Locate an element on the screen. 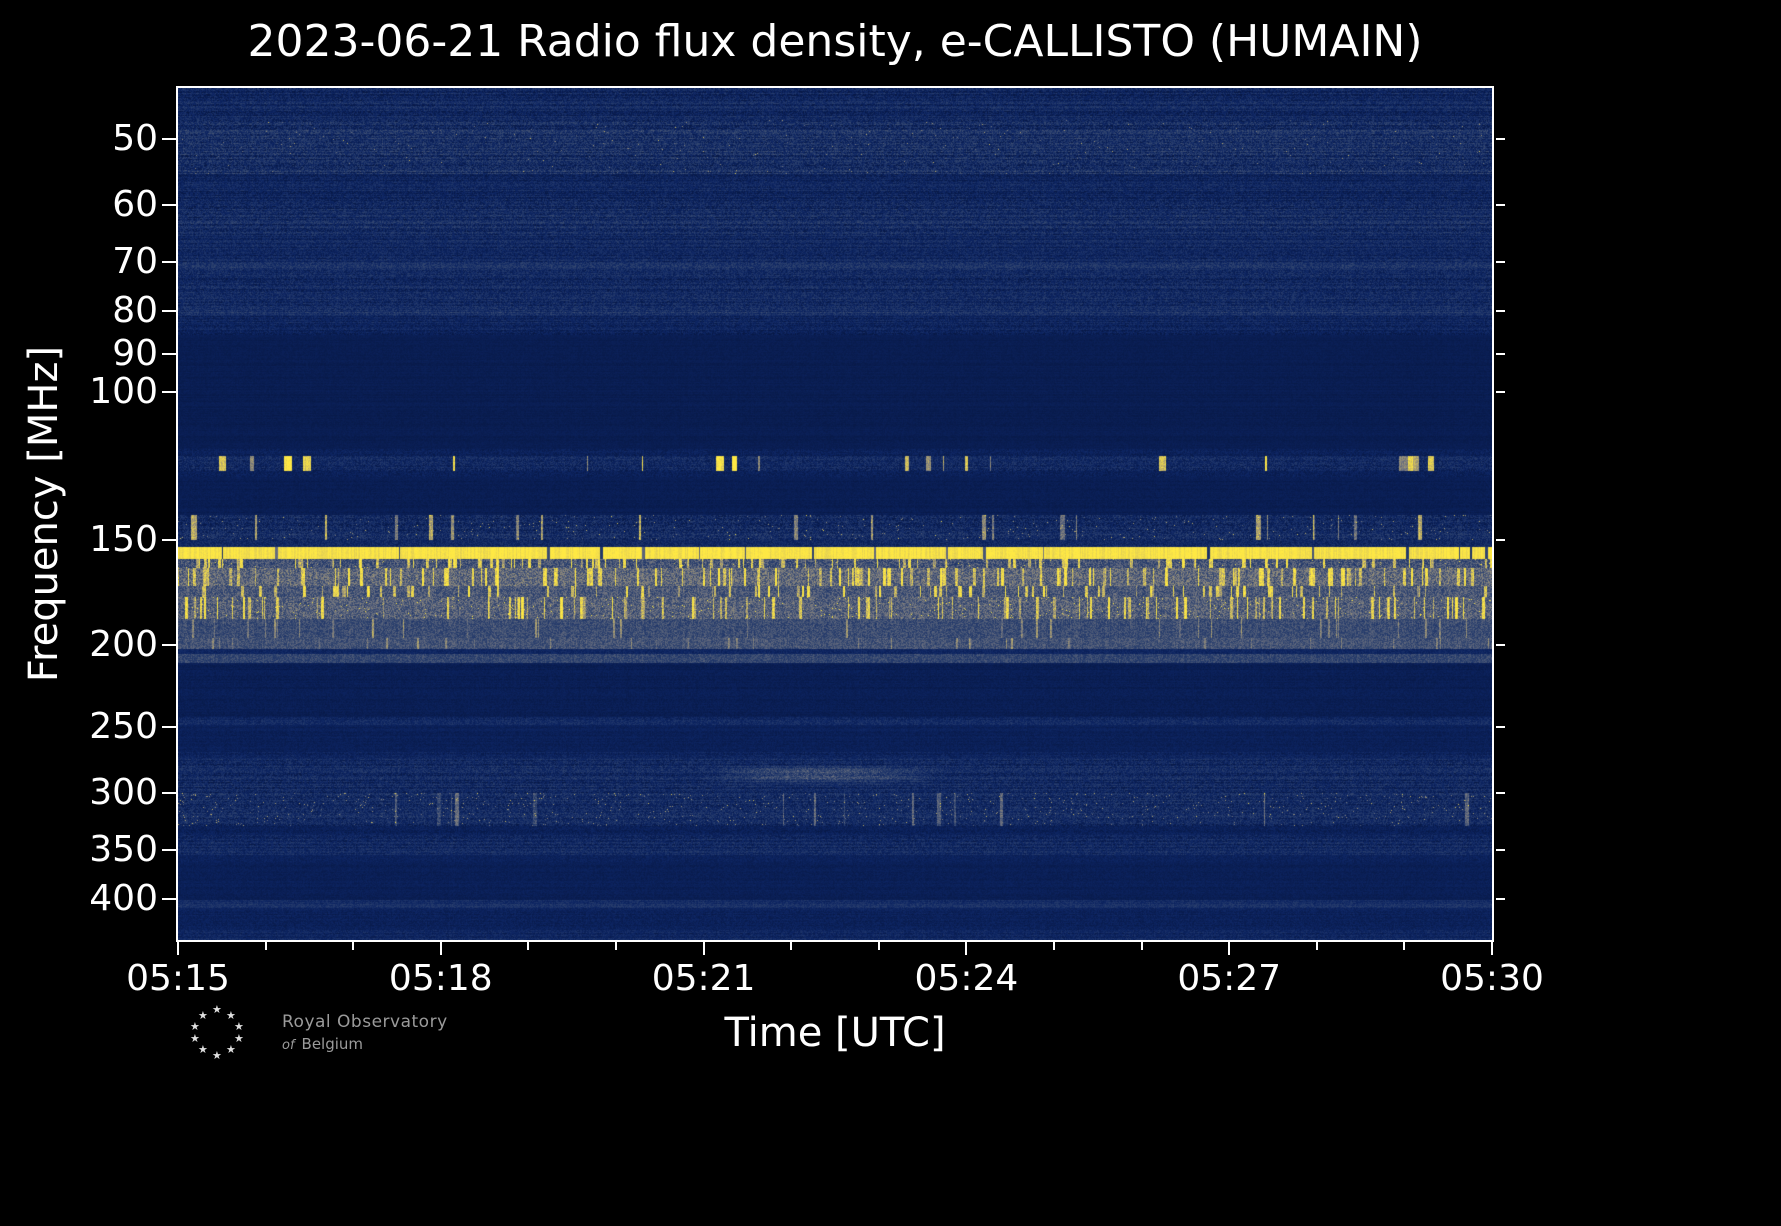 This screenshot has width=1781, height=1226. y-tick-label: 350 is located at coordinates (123, 849).